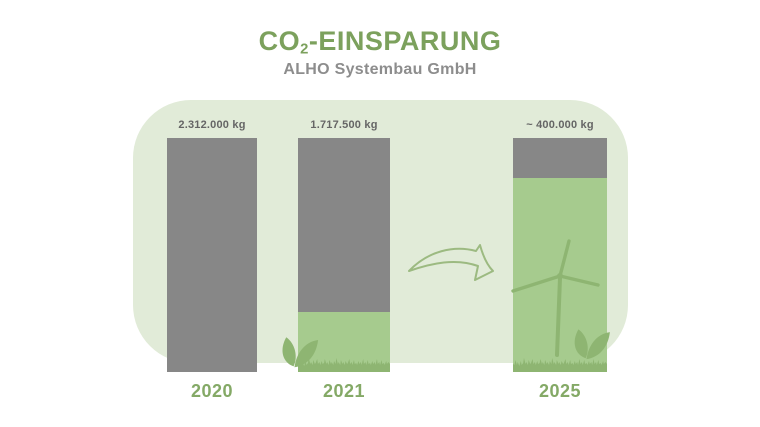  Describe the element at coordinates (560, 125) in the screenshot. I see `value-label-2025: ~ 400.000 kg` at that location.